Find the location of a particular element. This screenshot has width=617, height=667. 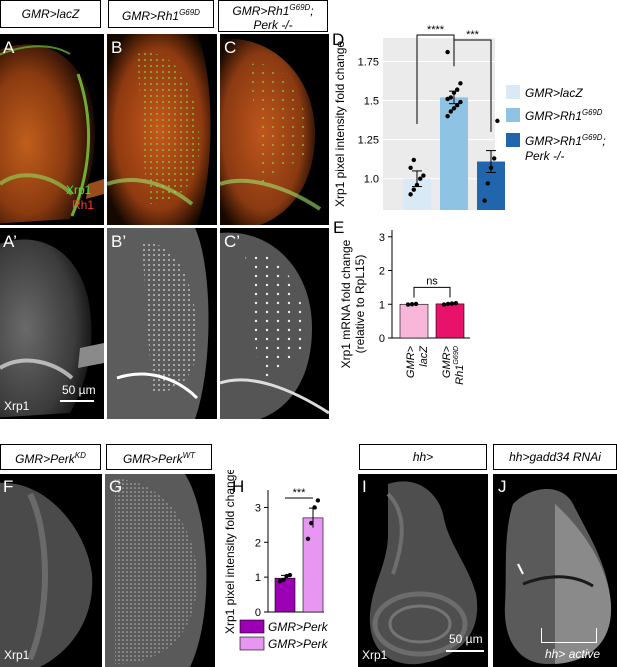

stain-label-xrp1-gray-I: Xrp1 is located at coordinates (375, 655).